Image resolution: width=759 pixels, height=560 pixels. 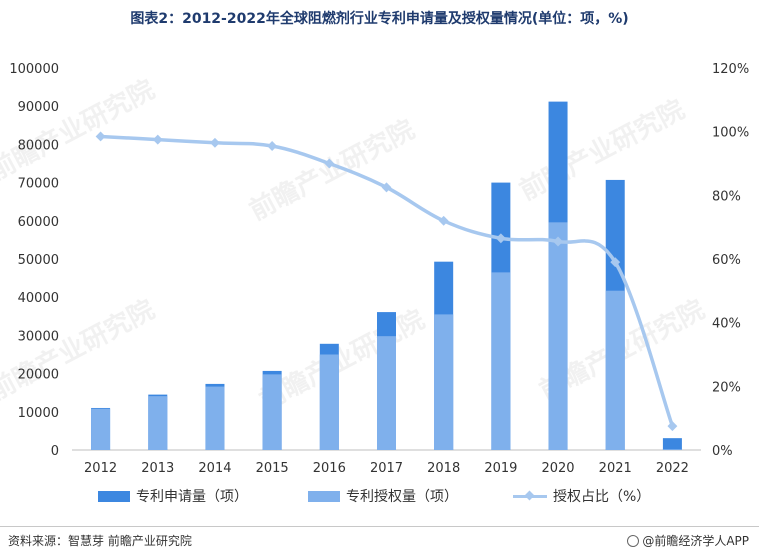 I want to click on footer: 资料来源：智慧芽 前瞻产业研究院 @前瞻经济学人APP, so click(x=379, y=543).